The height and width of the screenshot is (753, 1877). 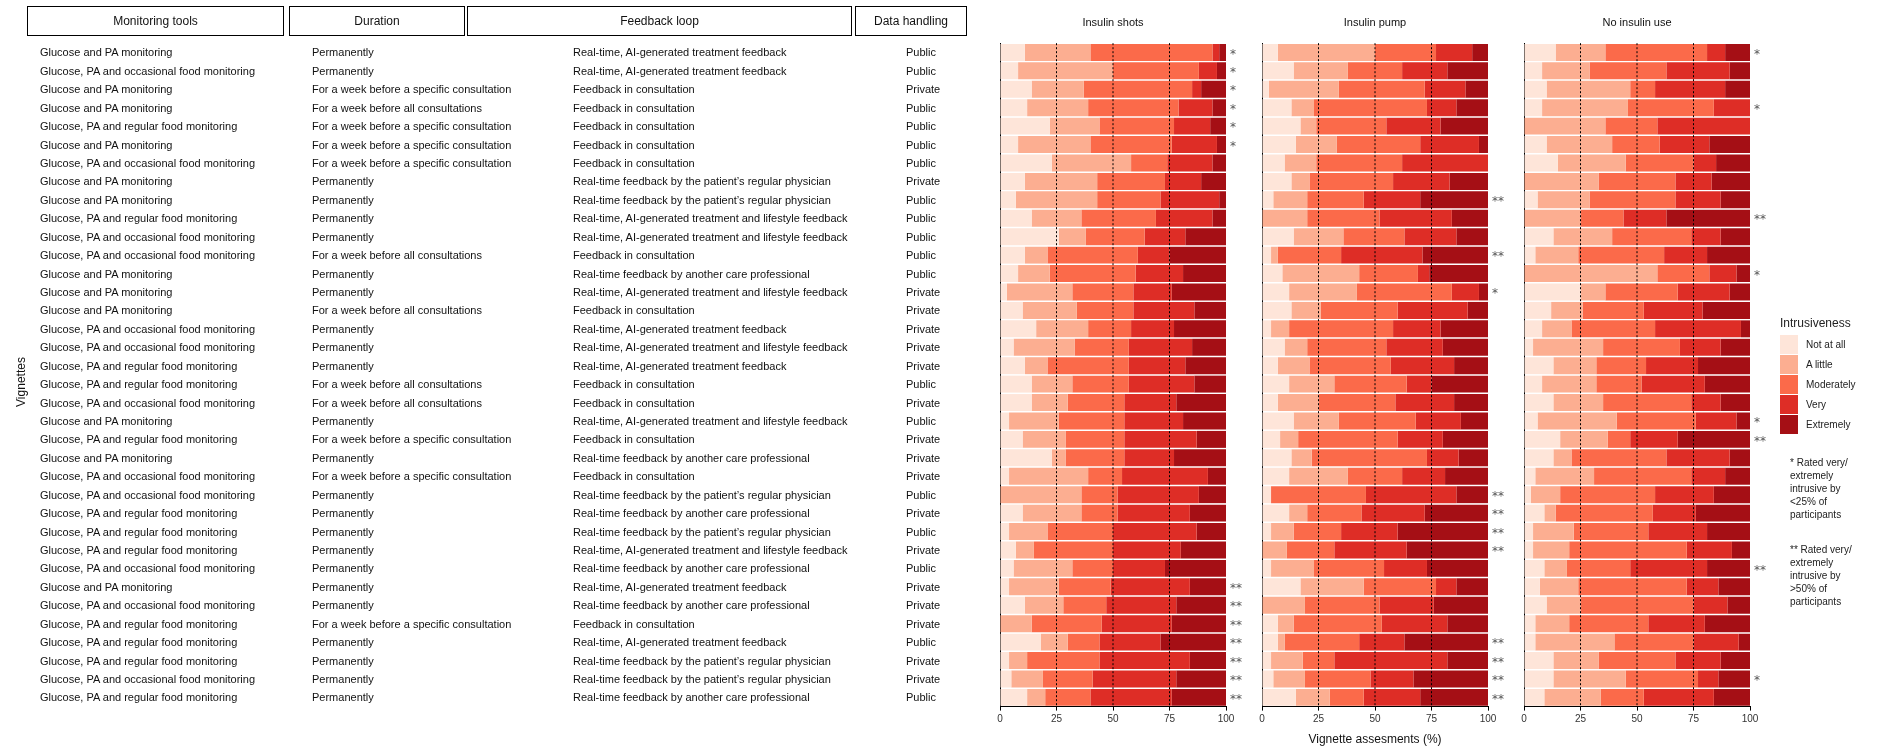 What do you see at coordinates (1375, 739) in the screenshot?
I see `x-axis-title: Vignette assesments (%)` at bounding box center [1375, 739].